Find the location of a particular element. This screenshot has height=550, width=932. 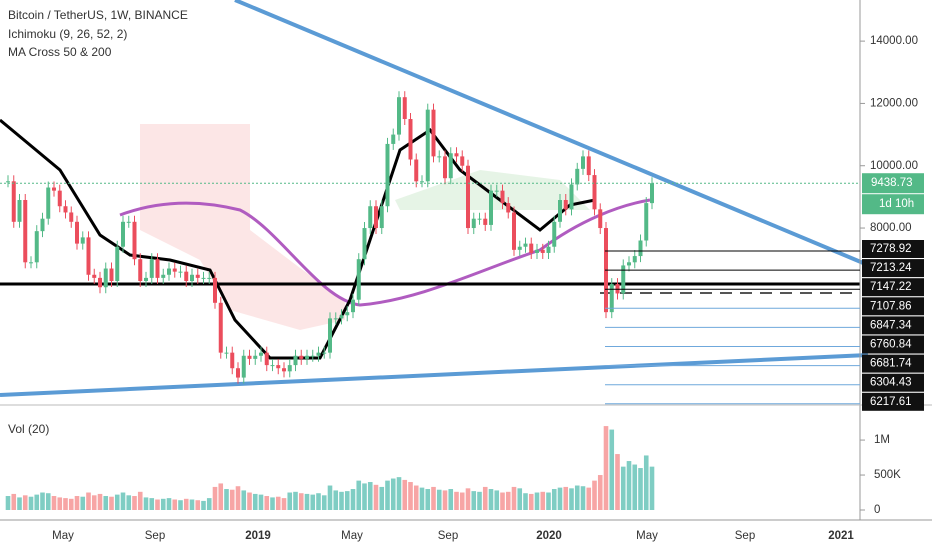

price-label: 7147.22 is located at coordinates (891, 287).